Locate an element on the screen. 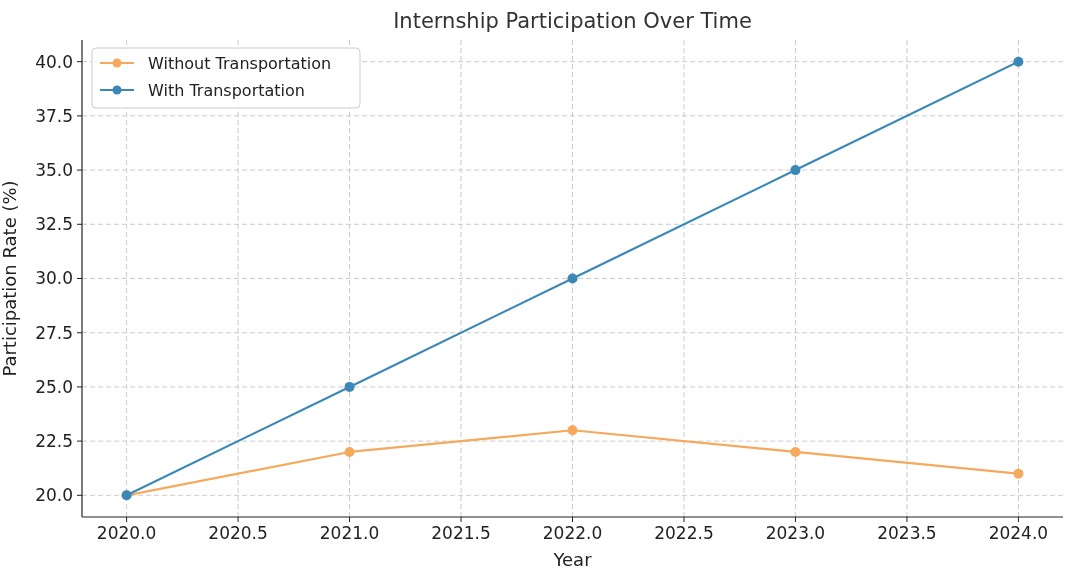  y-tick-label: 20.0 is located at coordinates (54, 495).